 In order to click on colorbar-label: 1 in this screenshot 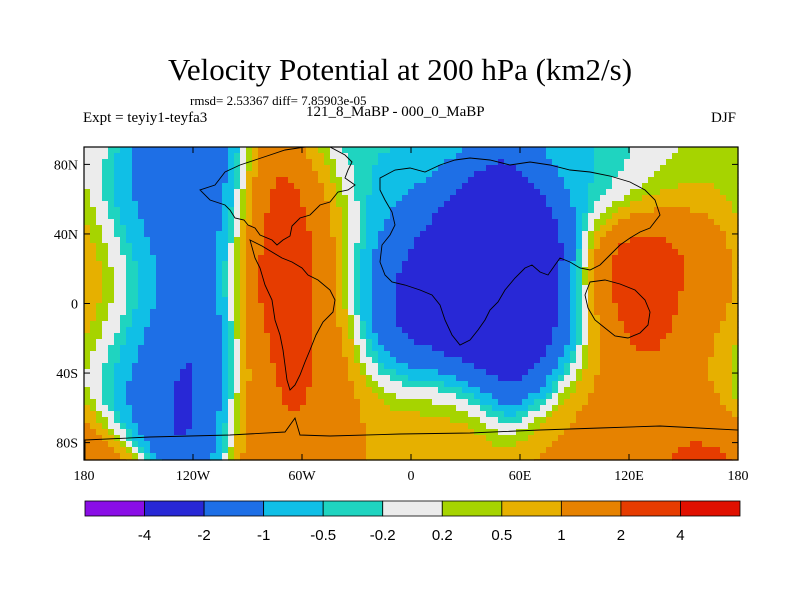, I will do `click(561, 535)`.